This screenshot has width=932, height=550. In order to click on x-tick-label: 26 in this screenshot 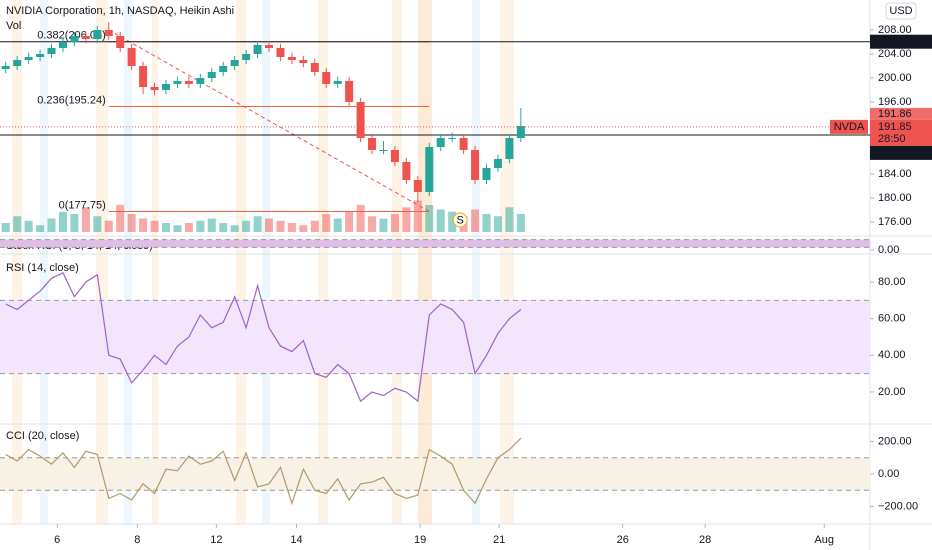, I will do `click(623, 540)`.